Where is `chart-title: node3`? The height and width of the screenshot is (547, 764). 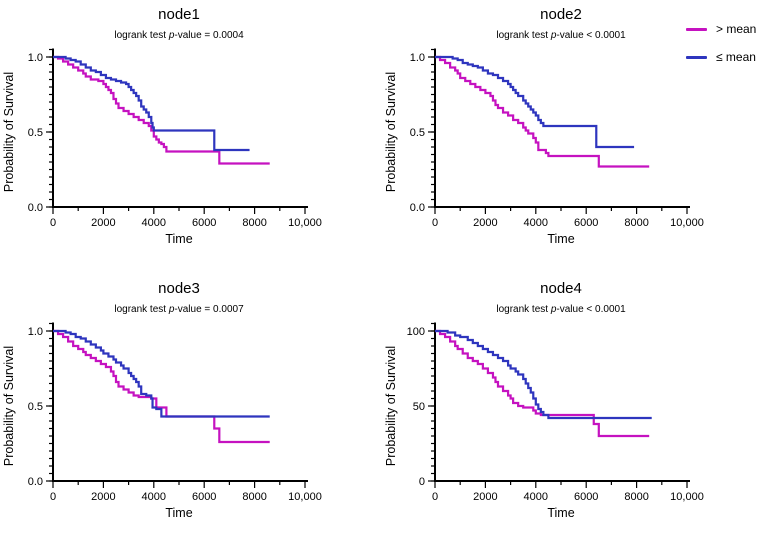
chart-title: node3 is located at coordinates (179, 288).